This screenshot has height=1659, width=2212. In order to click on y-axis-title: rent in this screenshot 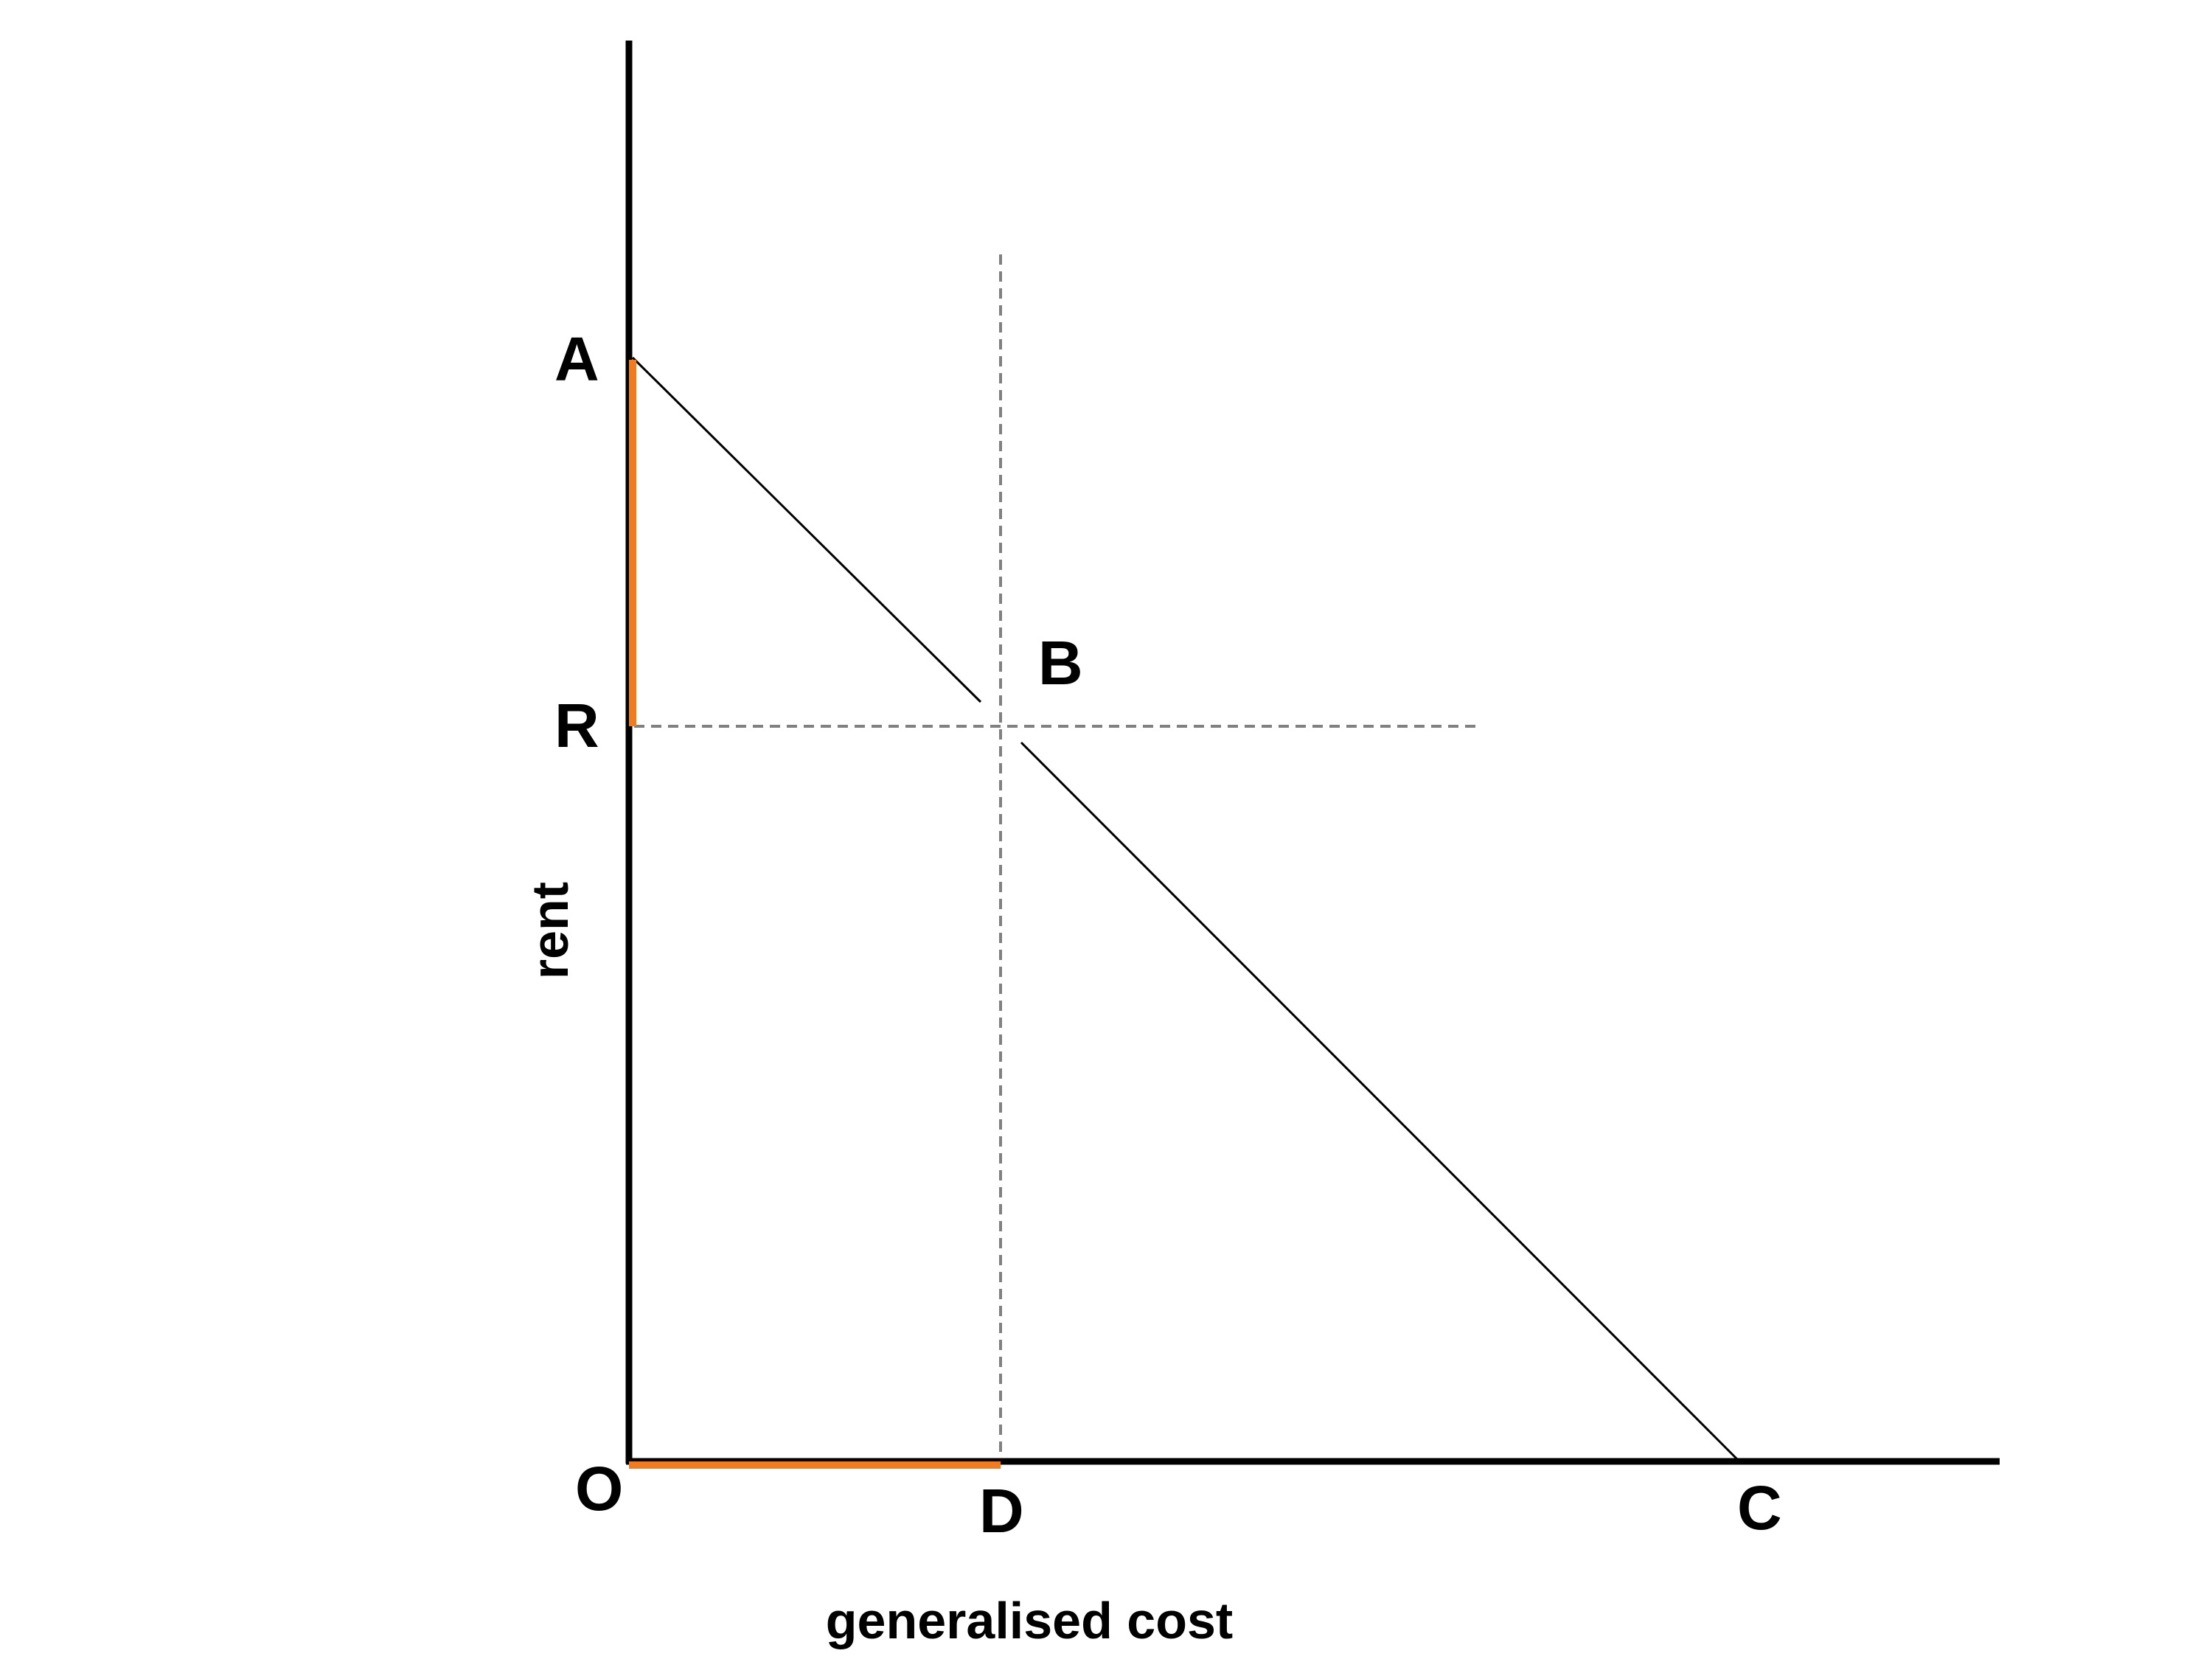, I will do `click(550, 930)`.